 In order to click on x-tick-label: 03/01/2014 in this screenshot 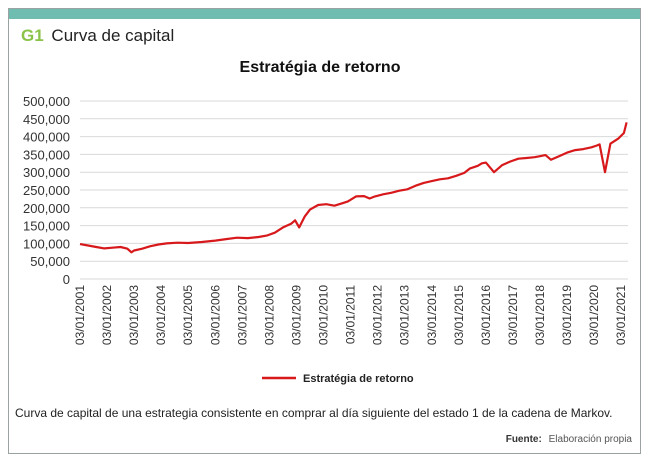, I will do `click(432, 315)`.